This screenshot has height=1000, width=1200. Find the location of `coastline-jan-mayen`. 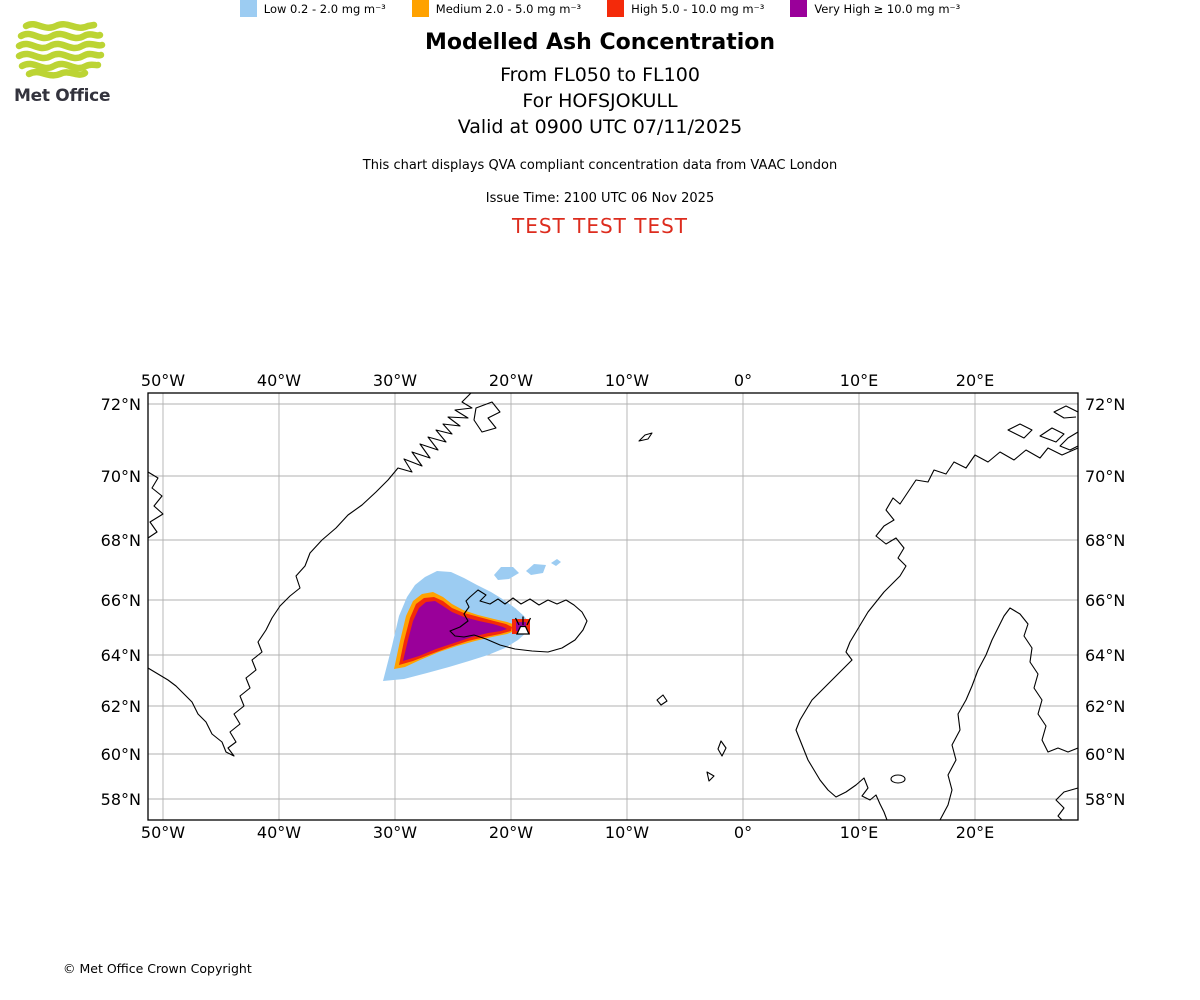

coastline-jan-mayen is located at coordinates (645, 437).